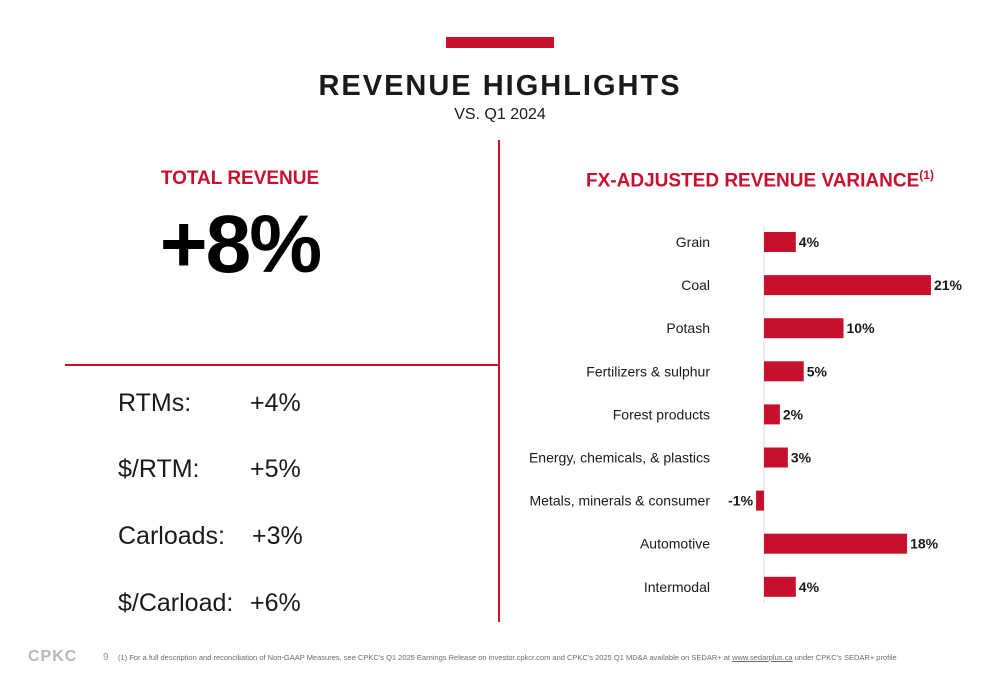  Describe the element at coordinates (661, 414) in the screenshot. I see `category-label: Forest products` at that location.